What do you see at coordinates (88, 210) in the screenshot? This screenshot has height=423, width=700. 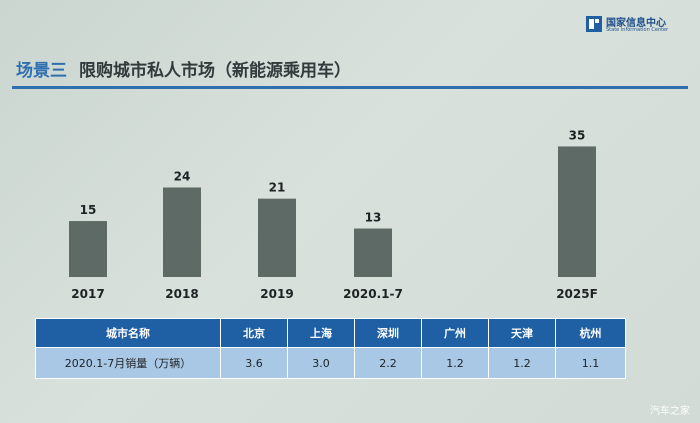 I see `value-label-2017: 15` at bounding box center [88, 210].